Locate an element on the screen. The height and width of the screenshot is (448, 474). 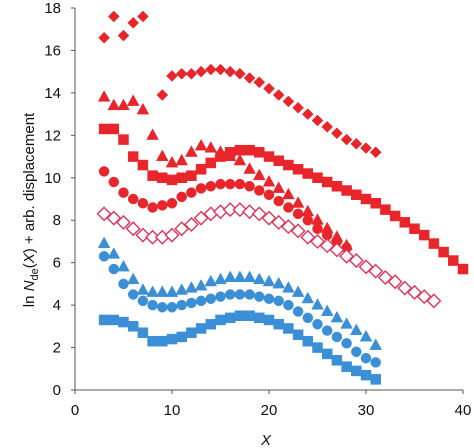
y-tick-label: 2 is located at coordinates (57, 348).